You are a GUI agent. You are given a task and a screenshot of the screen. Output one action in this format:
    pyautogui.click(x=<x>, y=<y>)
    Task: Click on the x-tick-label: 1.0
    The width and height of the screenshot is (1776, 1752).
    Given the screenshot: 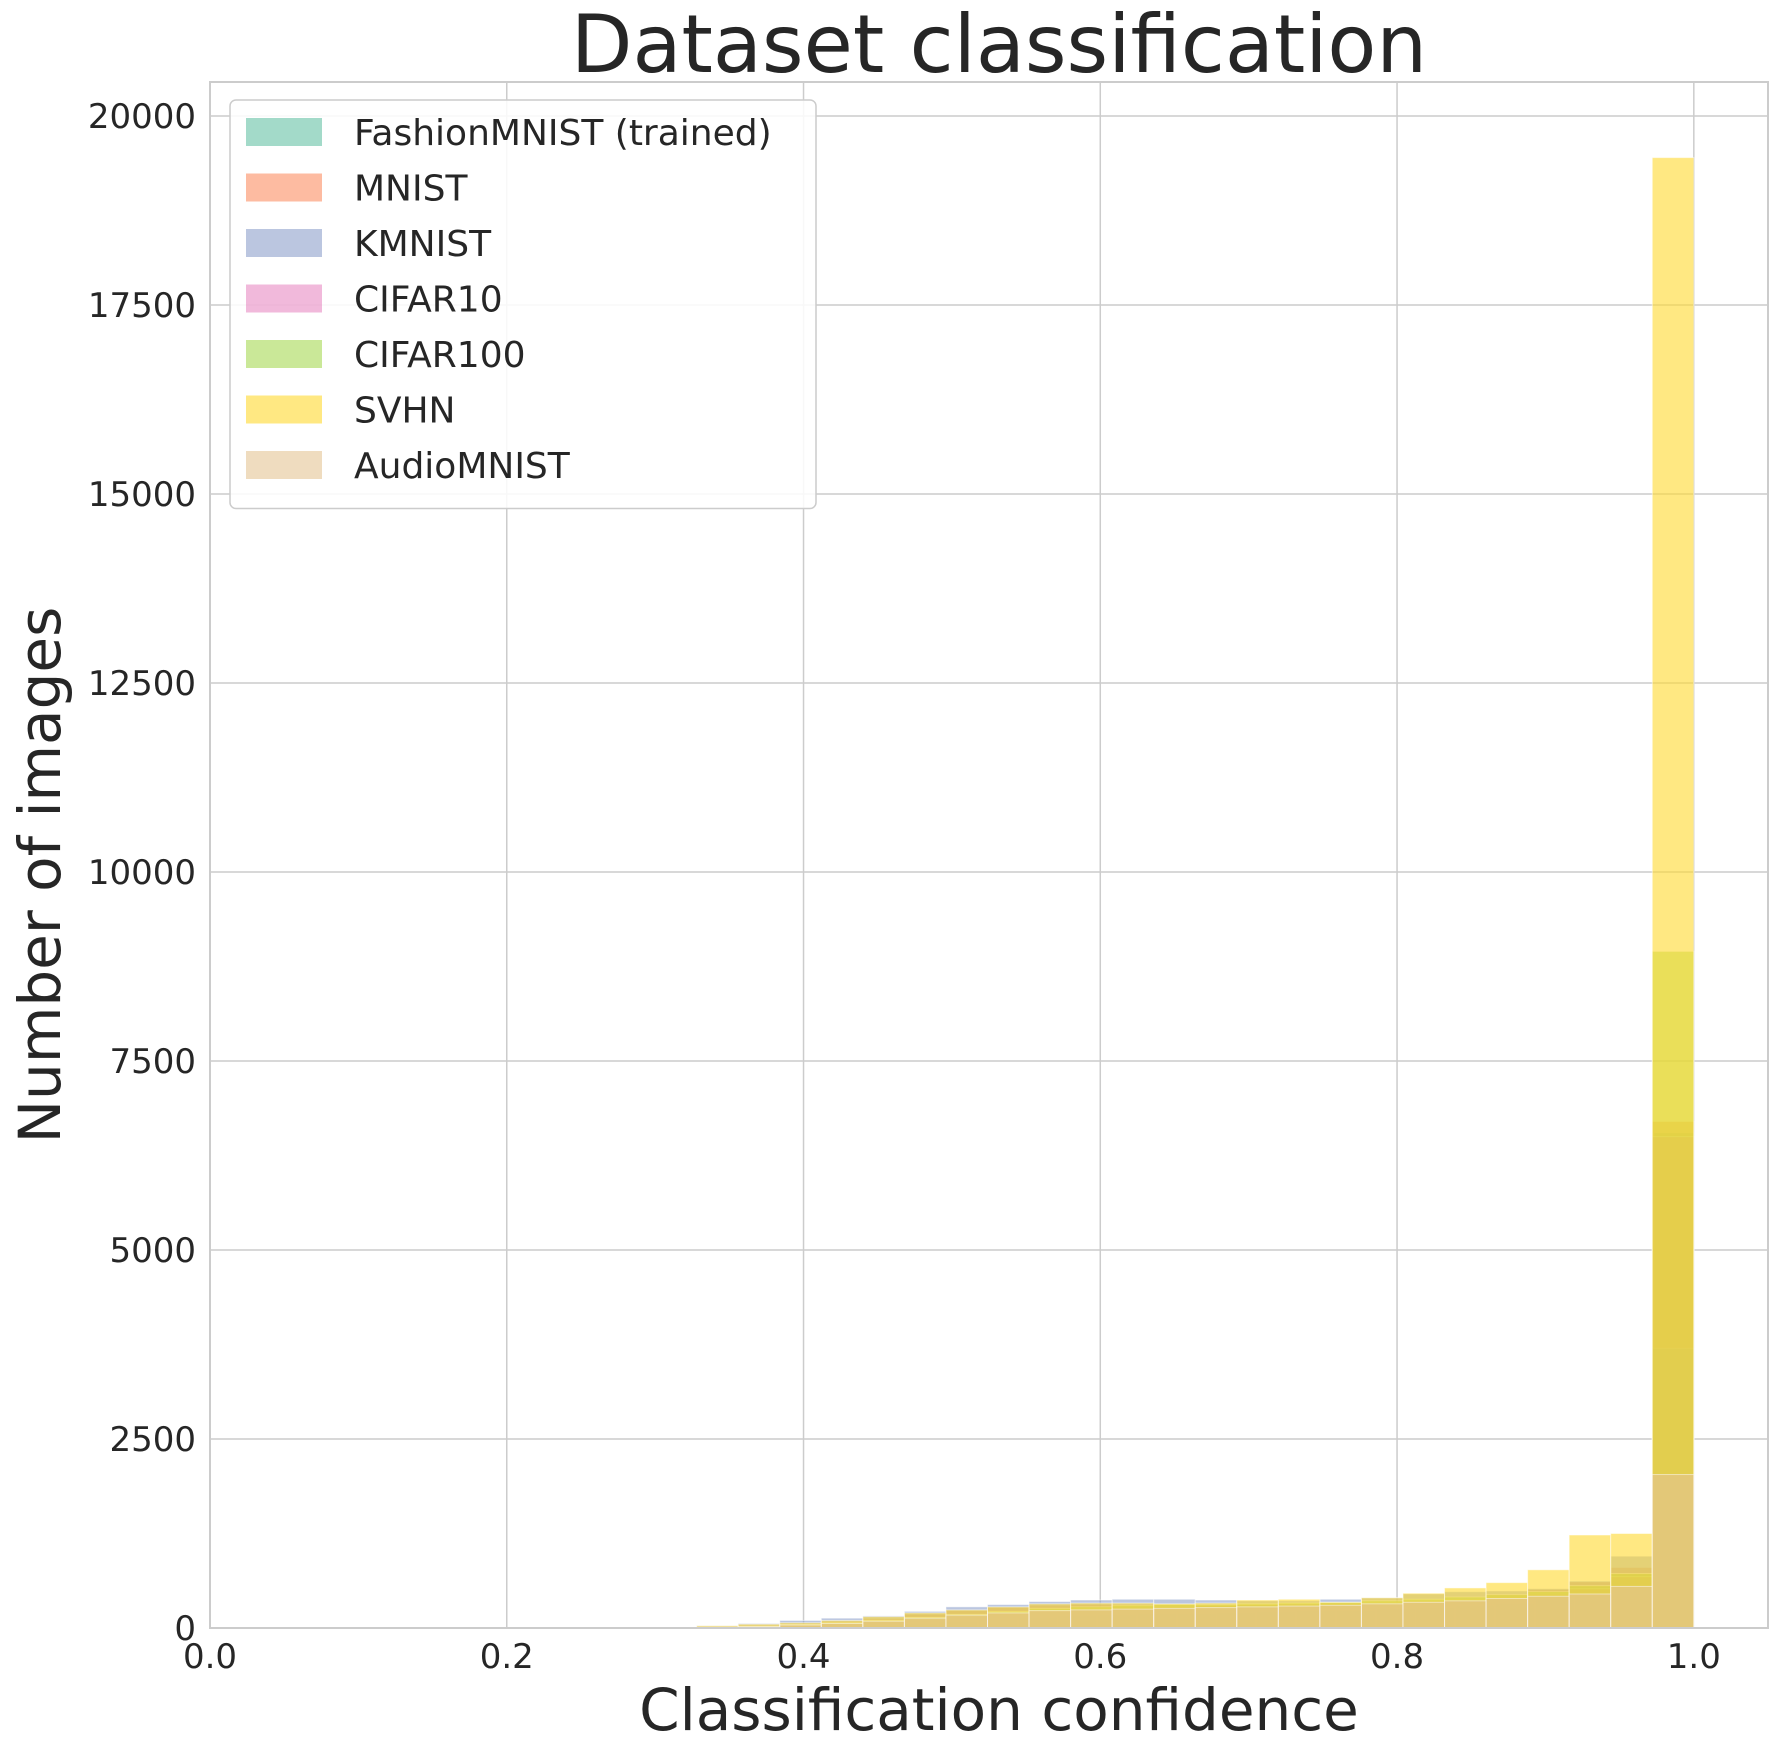 What is the action you would take?
    pyautogui.click(x=1694, y=1657)
    